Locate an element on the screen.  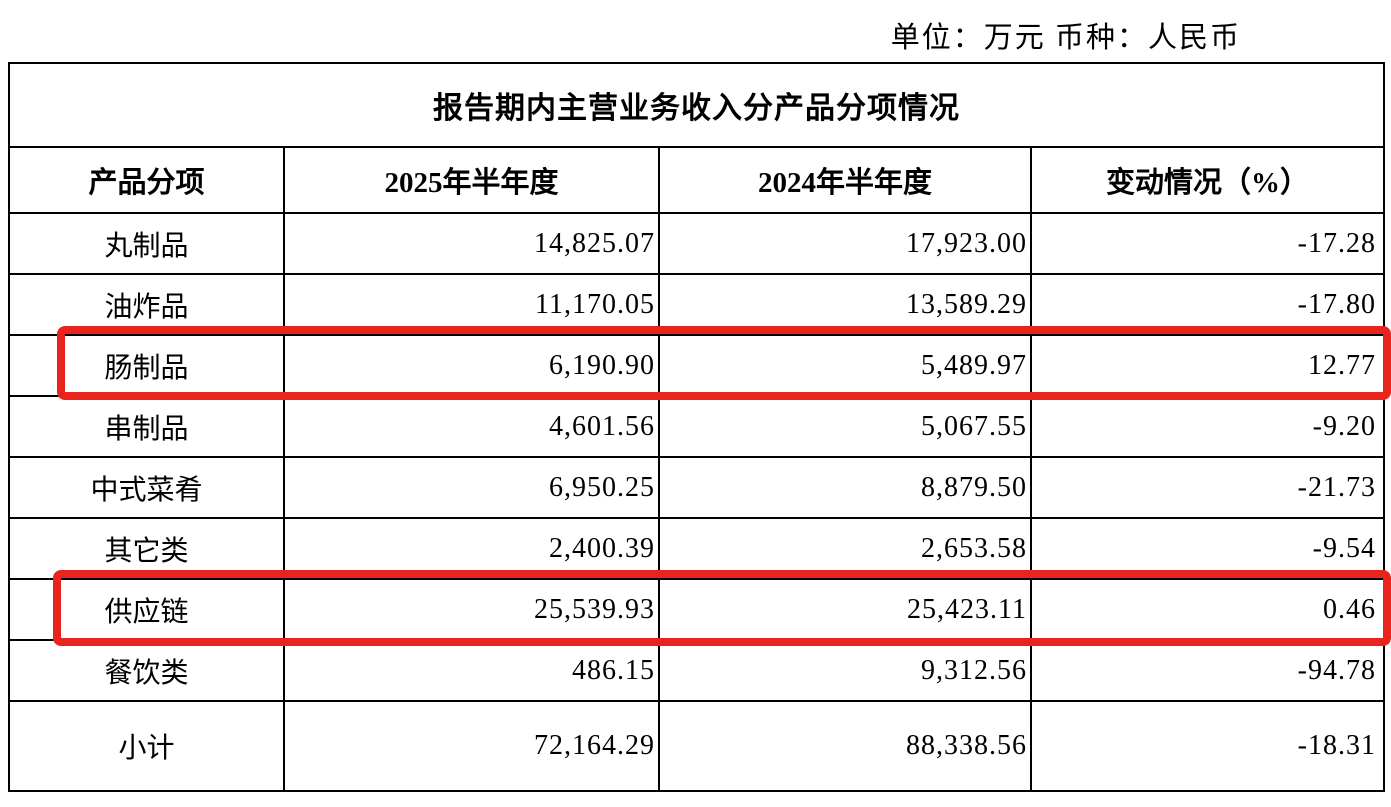
table-row: 肠制品 6,190.90 5,489.97 12.77 is located at coordinates (696, 365).